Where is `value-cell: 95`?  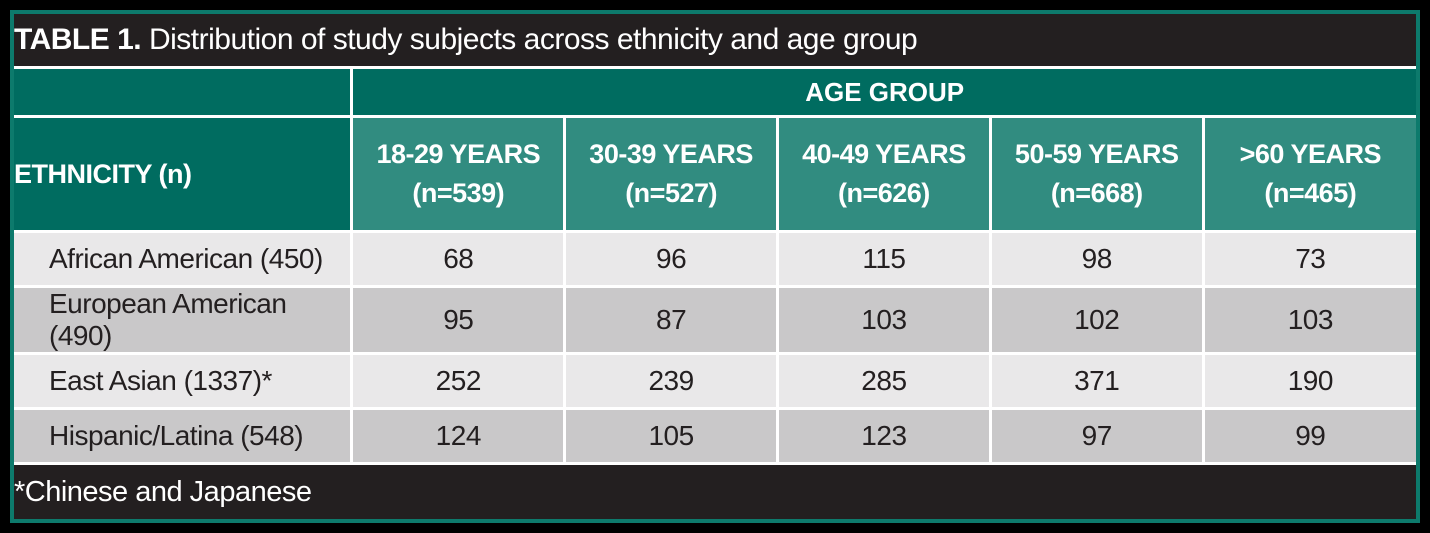 value-cell: 95 is located at coordinates (458, 320).